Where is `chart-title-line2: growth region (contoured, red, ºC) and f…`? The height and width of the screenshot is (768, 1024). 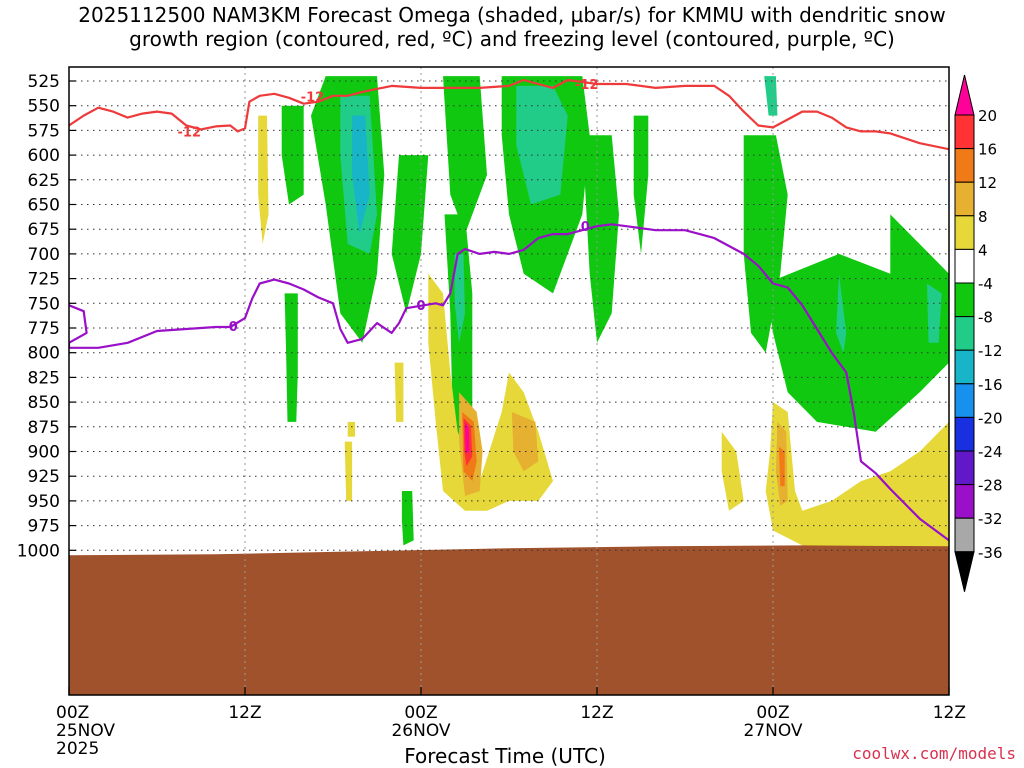 chart-title-line2: growth region (contoured, red, ºC) and f… is located at coordinates (512, 39).